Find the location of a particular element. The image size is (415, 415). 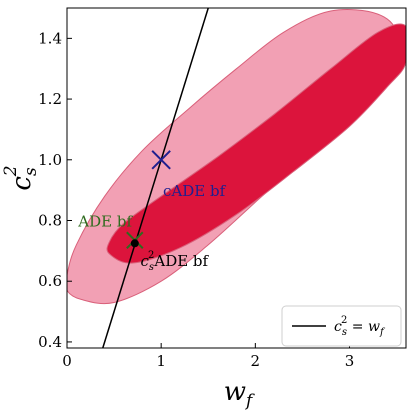

marker-stroke-b is located at coordinates (161, 160).